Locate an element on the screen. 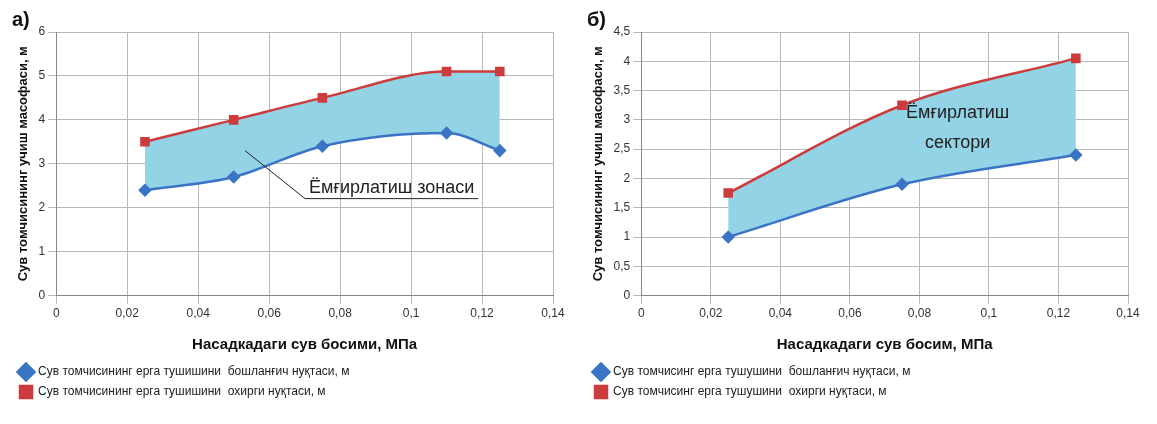  x-axis-title: Насадкадаги сув босим, МПа is located at coordinates (885, 344).